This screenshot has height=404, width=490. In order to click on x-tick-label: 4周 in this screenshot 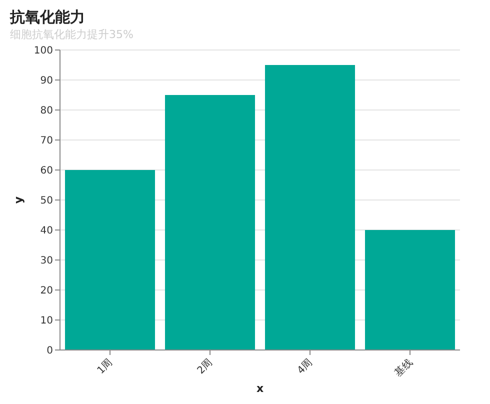, I will do `click(305, 367)`.